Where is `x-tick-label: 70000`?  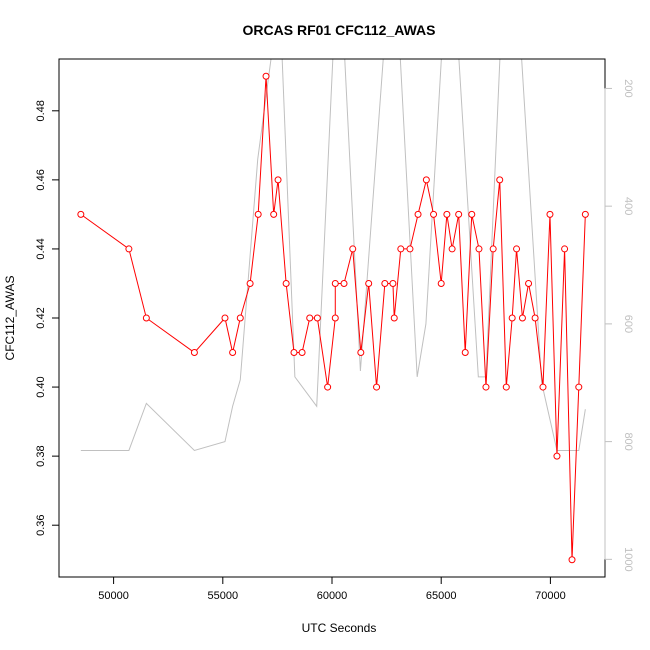
x-tick-label: 70000 is located at coordinates (550, 596).